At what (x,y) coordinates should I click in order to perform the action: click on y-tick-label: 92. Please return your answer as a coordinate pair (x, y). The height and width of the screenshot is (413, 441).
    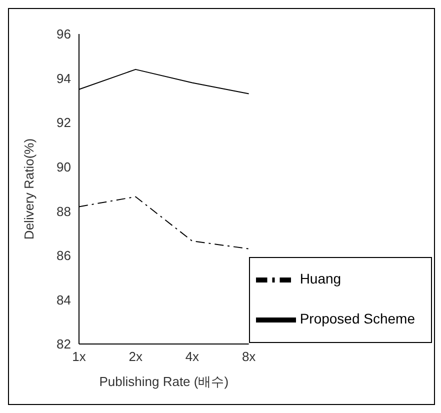
    Looking at the image, I should click on (63, 122).